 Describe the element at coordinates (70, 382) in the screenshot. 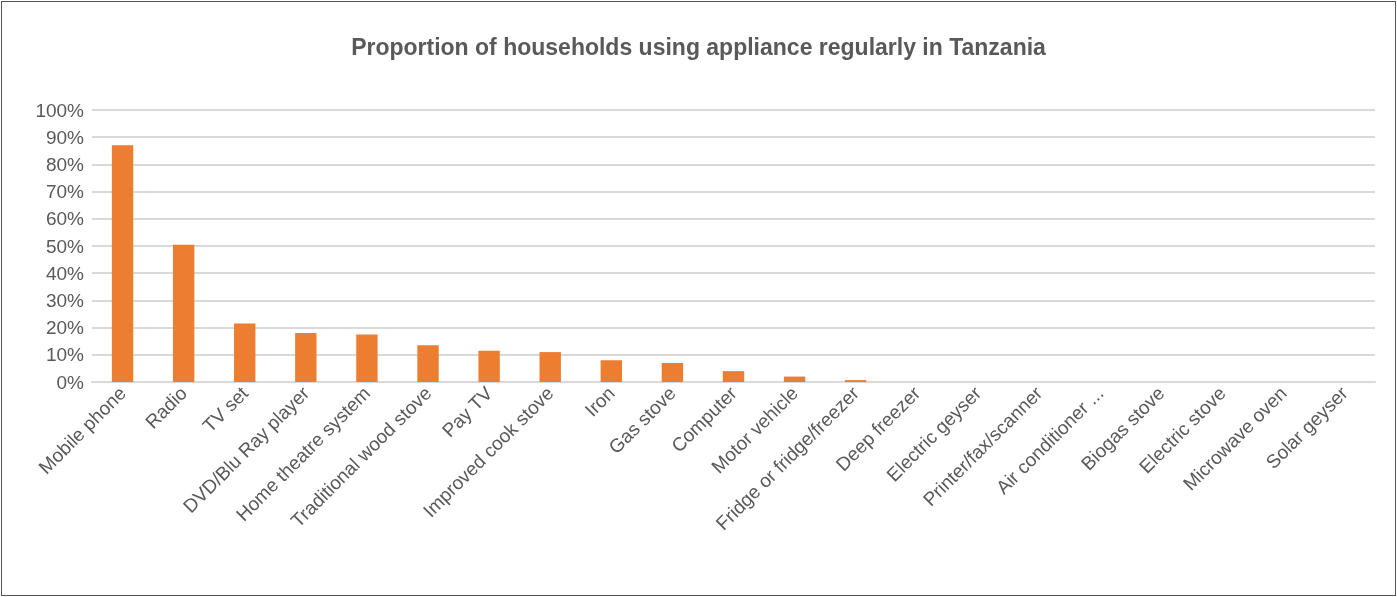

I see `y-tick-label: 0%` at that location.